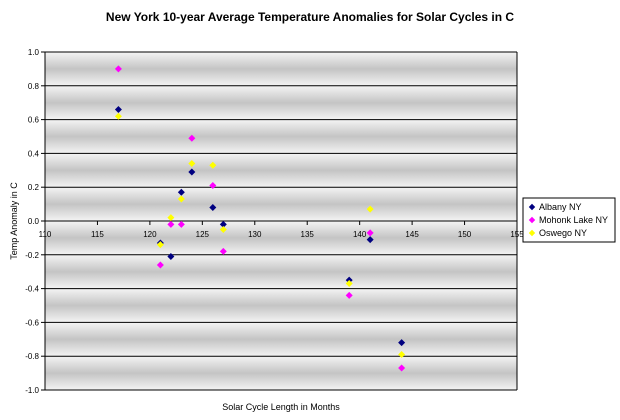  What do you see at coordinates (97, 234) in the screenshot?
I see `x-tick-label: 115` at bounding box center [97, 234].